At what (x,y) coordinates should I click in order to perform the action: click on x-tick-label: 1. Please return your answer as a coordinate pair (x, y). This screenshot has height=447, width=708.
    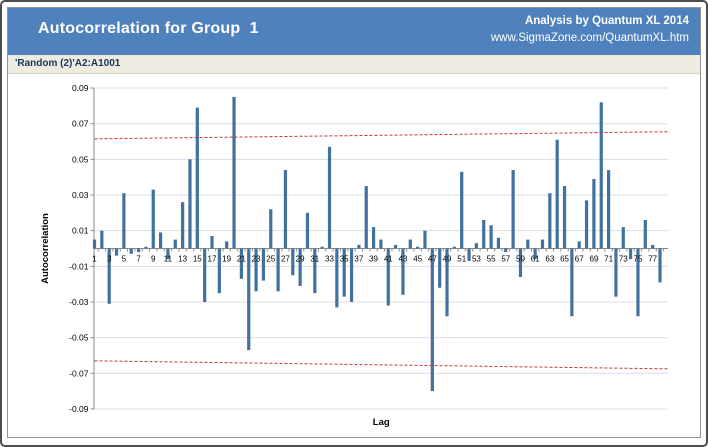
    Looking at the image, I should click on (94, 259).